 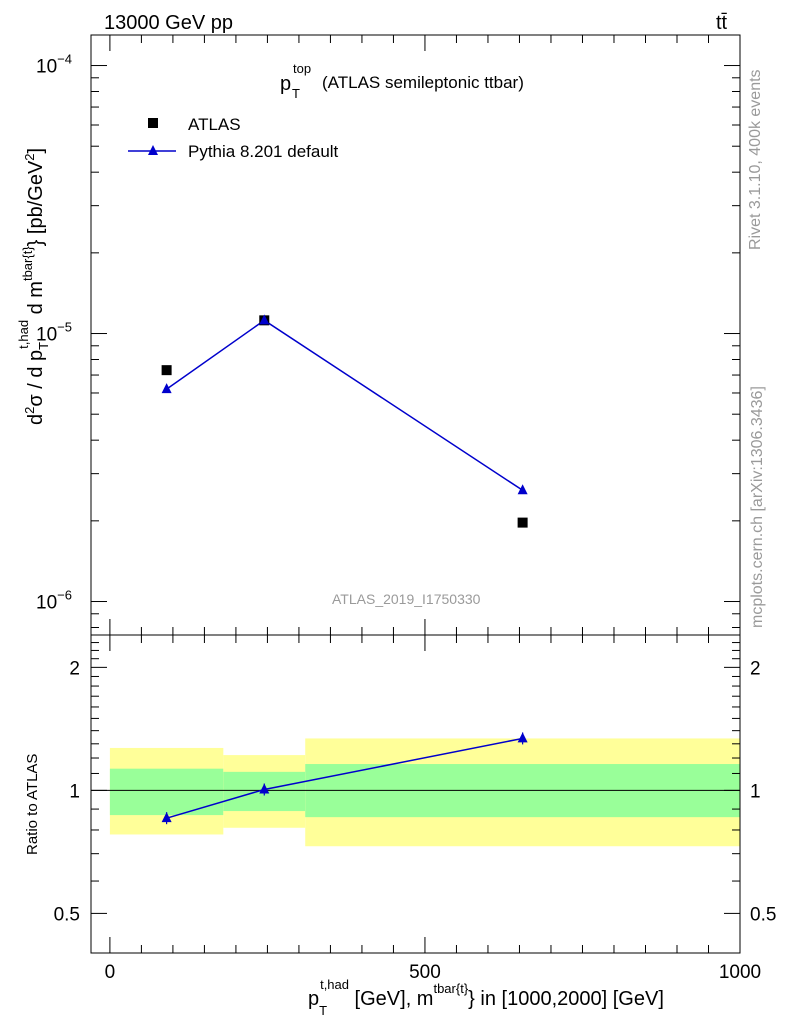 I want to click on rivet-label: Rivet 3.1.10, 400k events, so click(x=755, y=159).